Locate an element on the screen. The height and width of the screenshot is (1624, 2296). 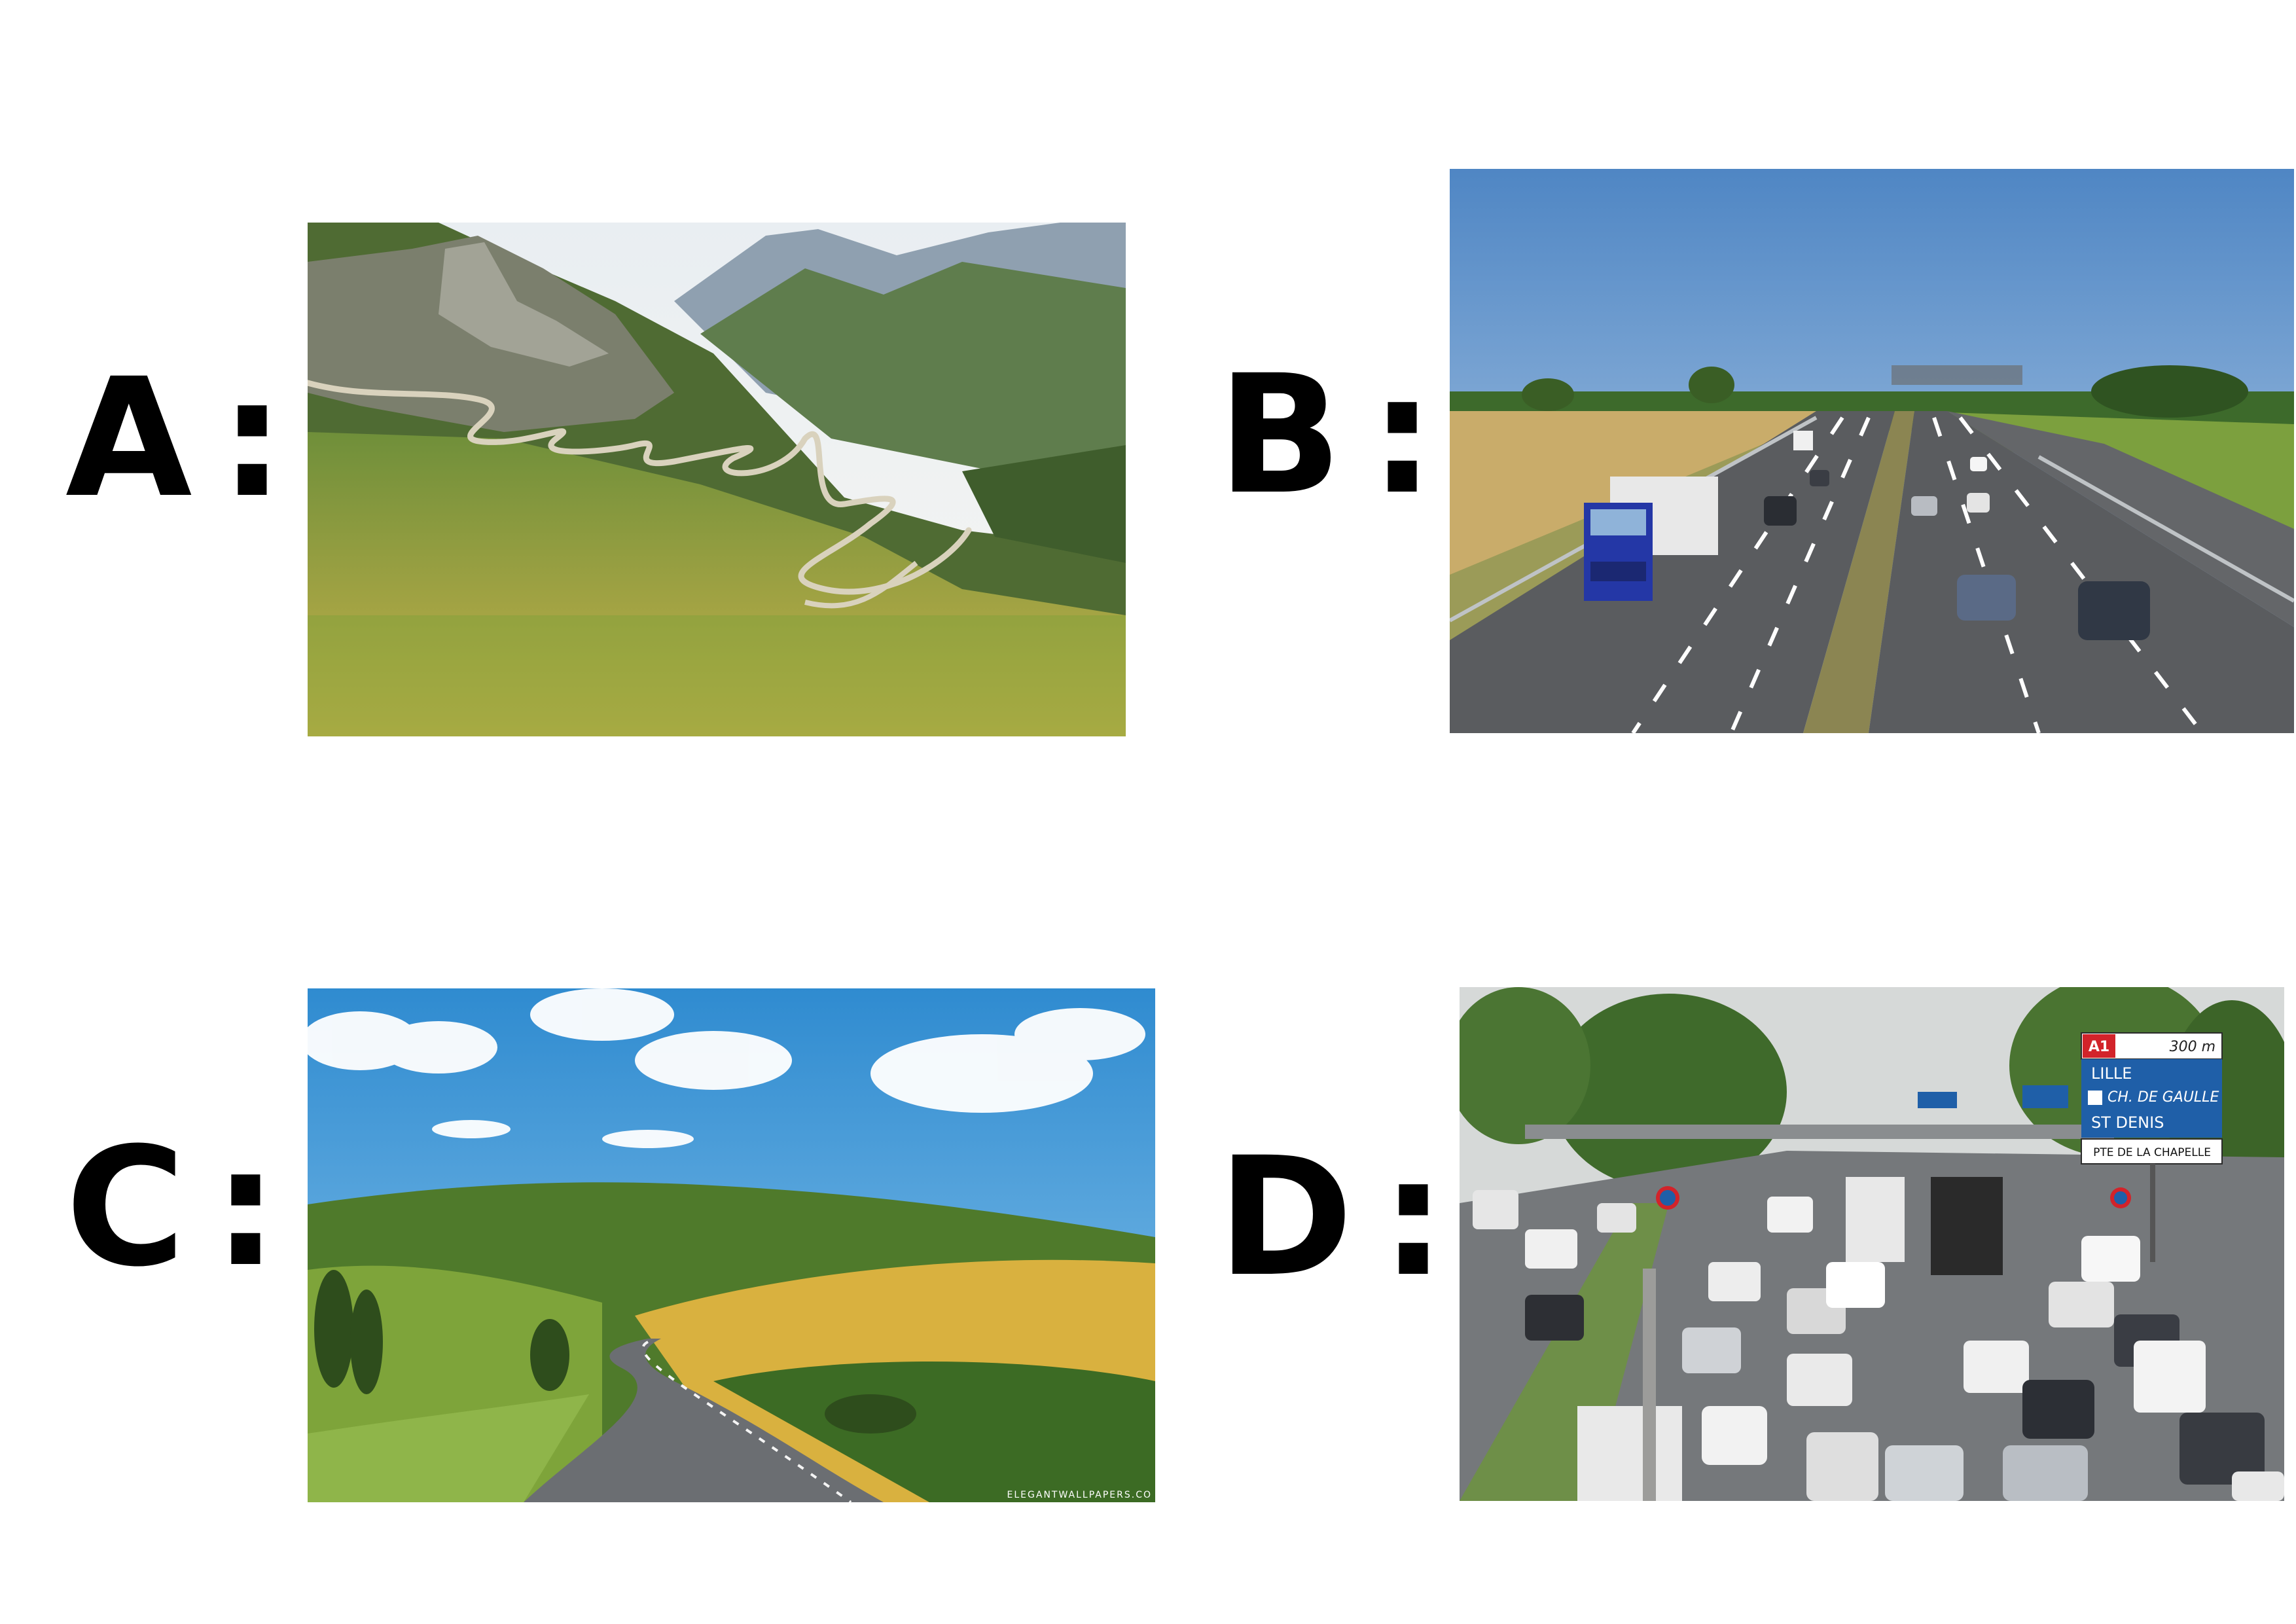
label-a-letter: A is located at coordinates (128, 438).